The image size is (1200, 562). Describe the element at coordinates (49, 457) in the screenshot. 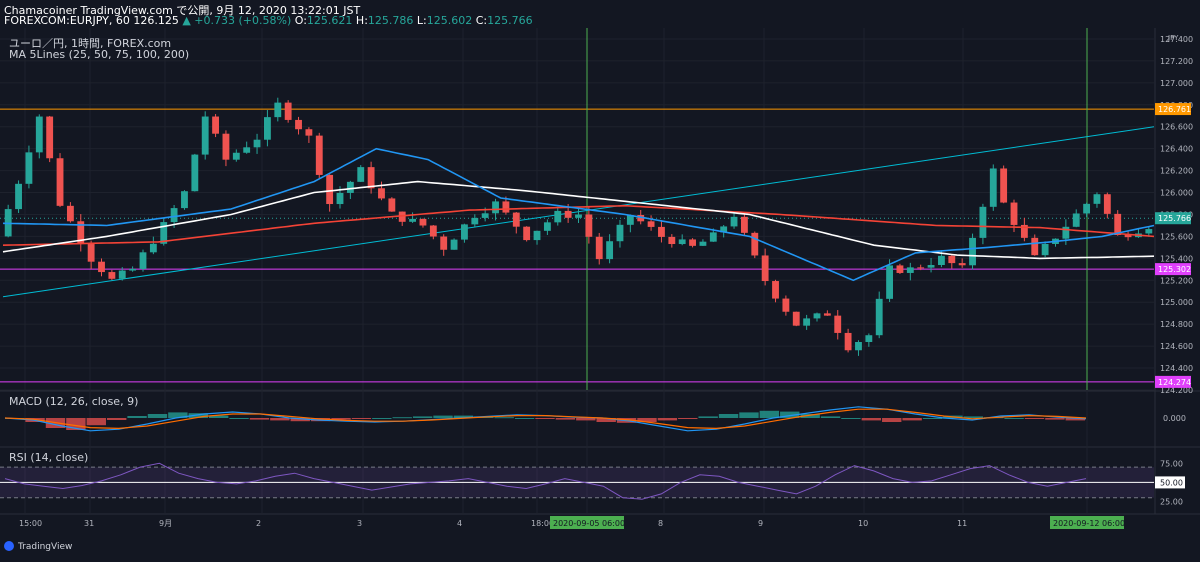

I see `rsi-legend: RSI (14, close)` at that location.